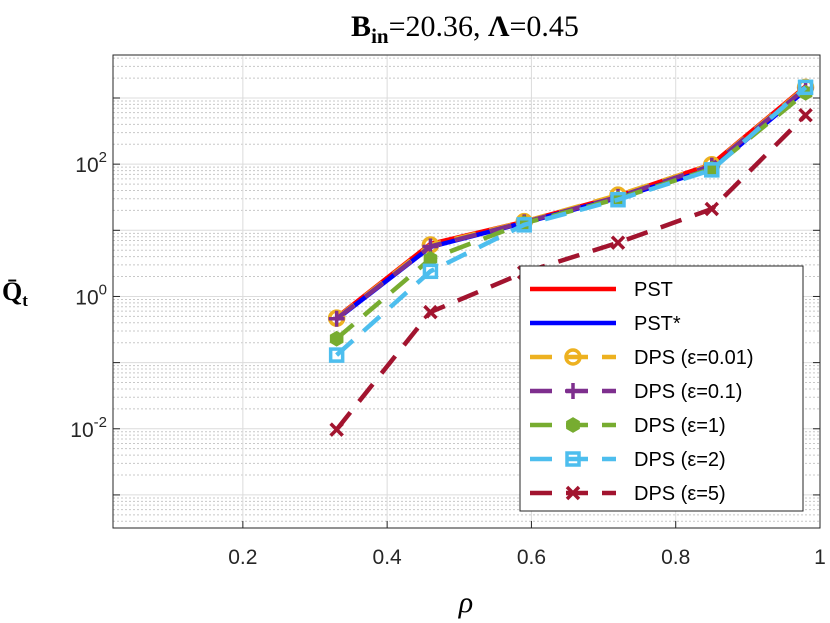  I want to click on legend-item: DPS (ε=0.01), so click(642, 358).